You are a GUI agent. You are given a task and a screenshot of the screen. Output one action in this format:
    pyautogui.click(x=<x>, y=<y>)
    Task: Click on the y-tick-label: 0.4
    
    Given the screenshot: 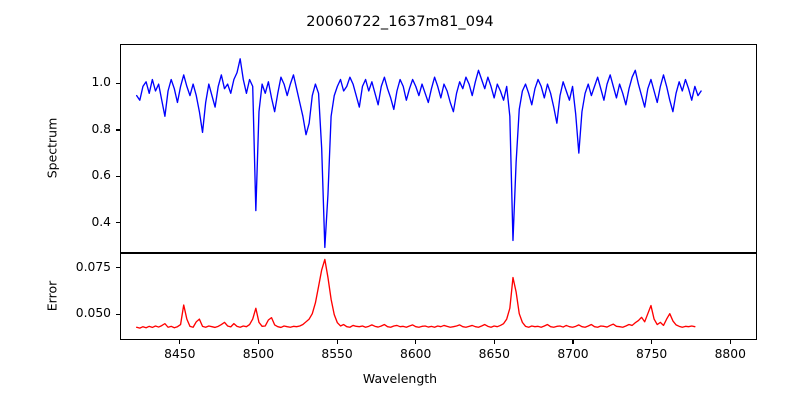 What is the action you would take?
    pyautogui.click(x=101, y=221)
    